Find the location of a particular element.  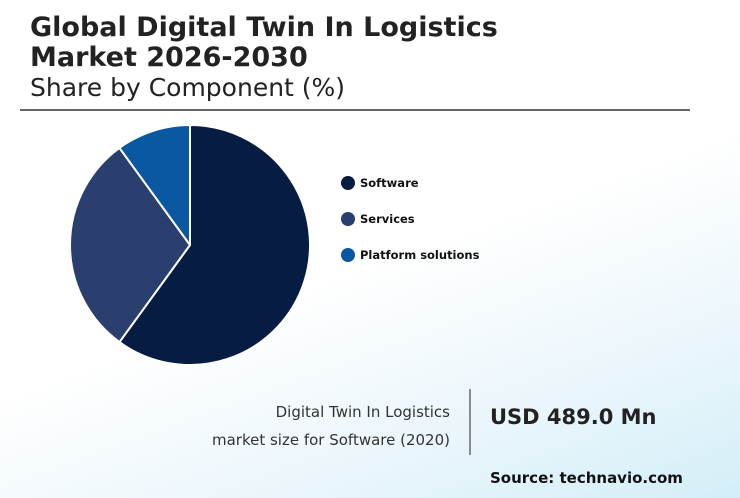

legend-item-platform-solutions: Platform solutions is located at coordinates (410, 255).